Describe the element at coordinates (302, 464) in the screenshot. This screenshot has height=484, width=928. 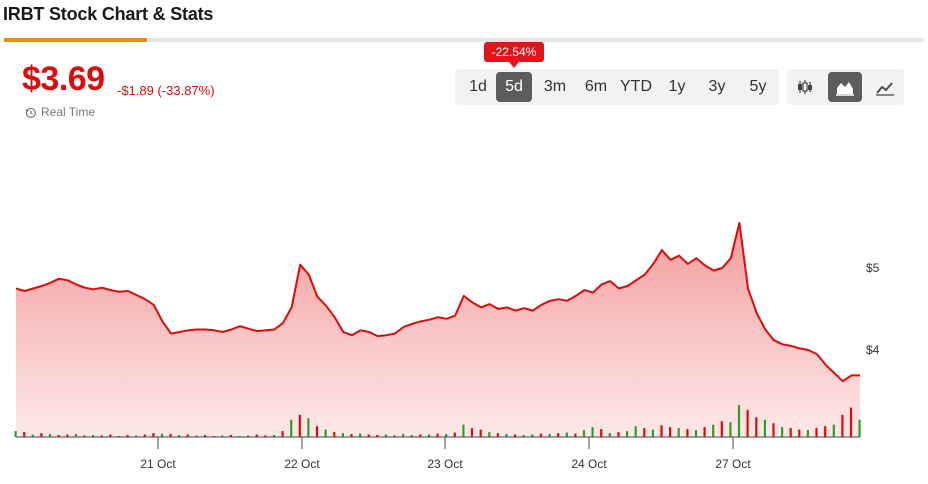
I see `x-tick-label: 22 Oct` at that location.